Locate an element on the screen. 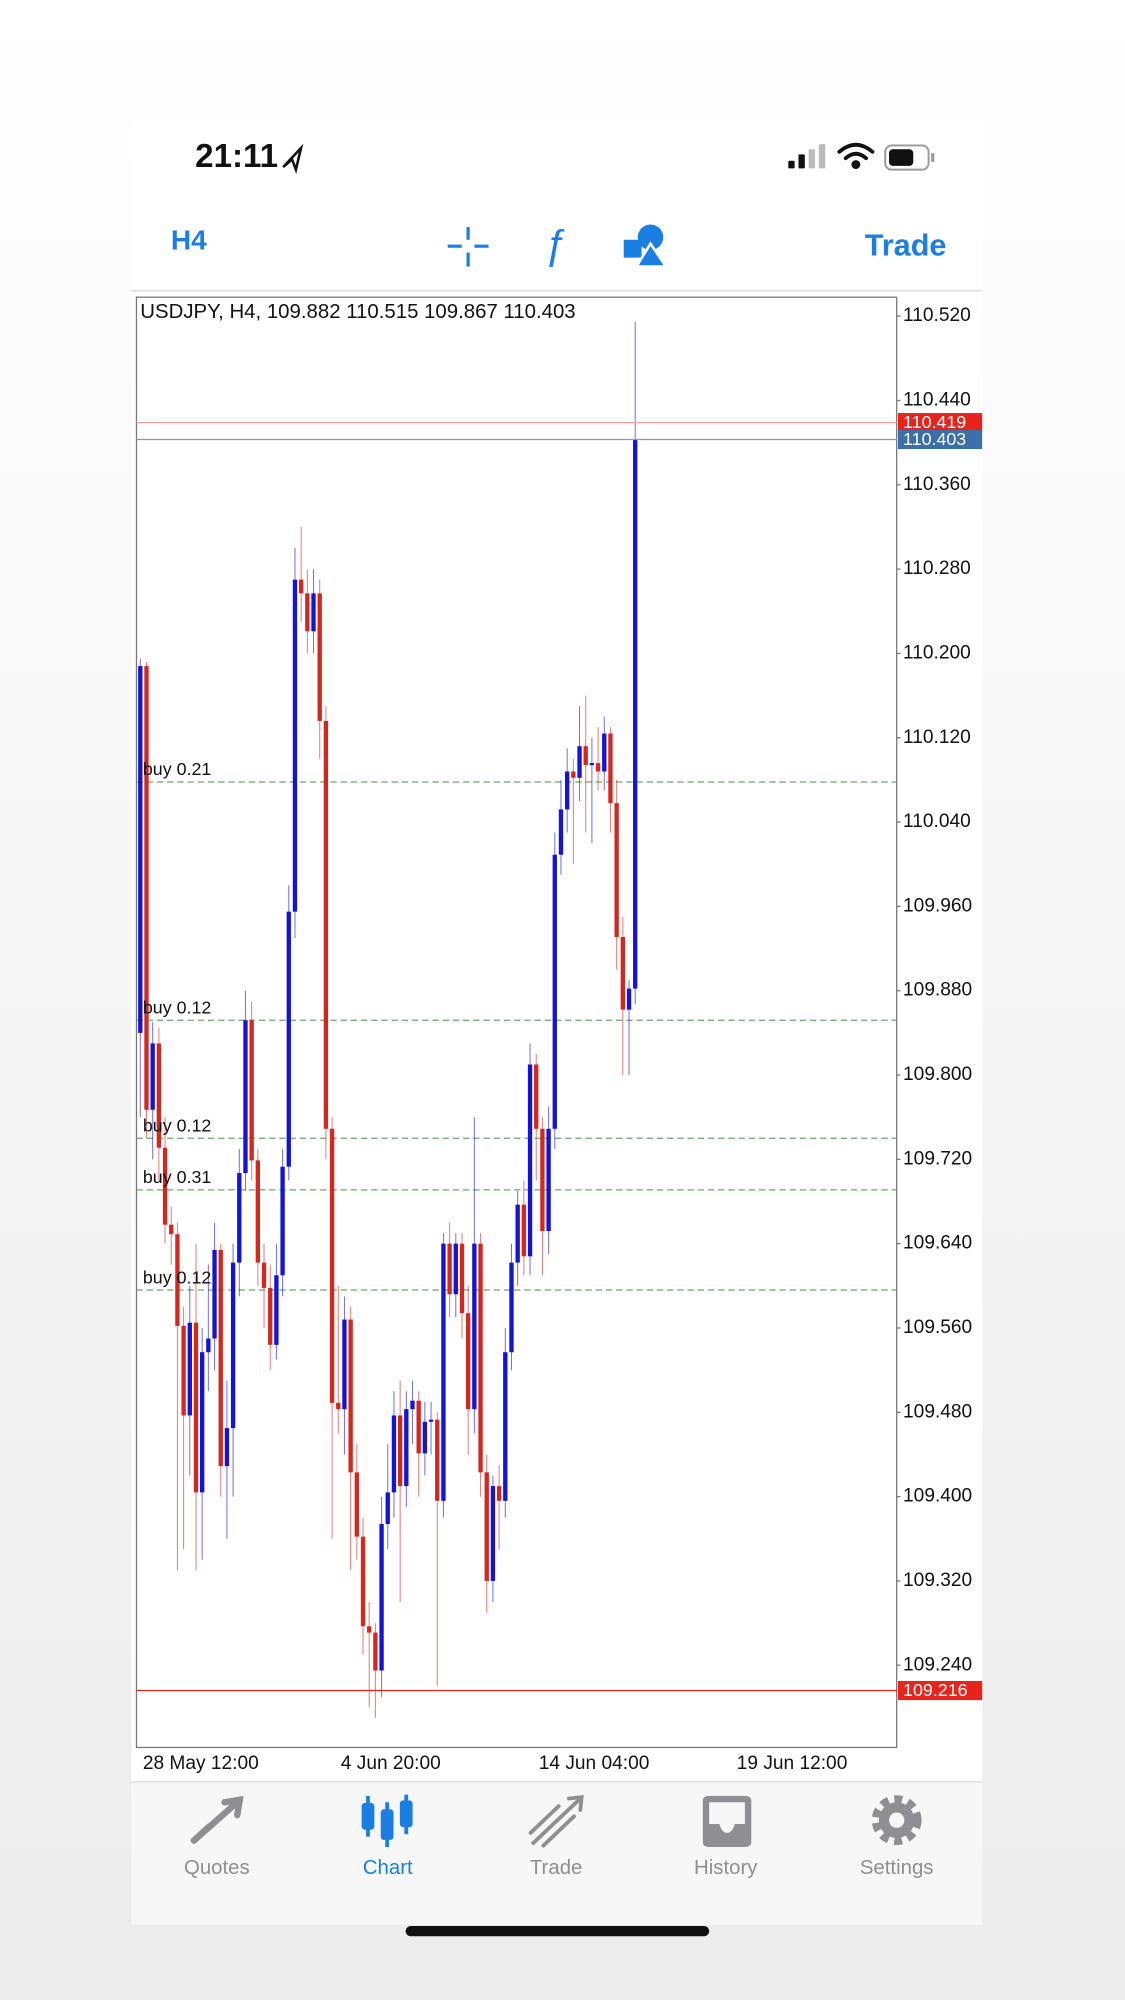 The height and width of the screenshot is (2000, 1125). y-tick-label: 110.520 is located at coordinates (937, 315).